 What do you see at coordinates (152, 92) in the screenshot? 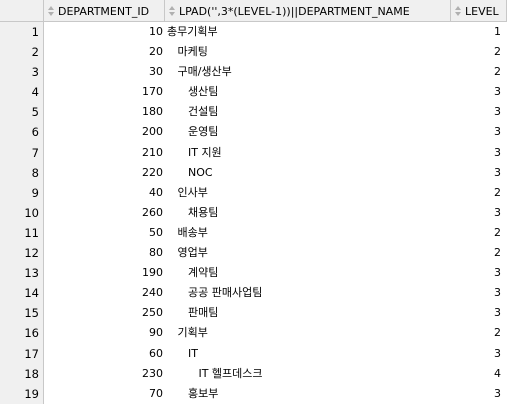
I see `department-id-cell: 170` at bounding box center [152, 92].